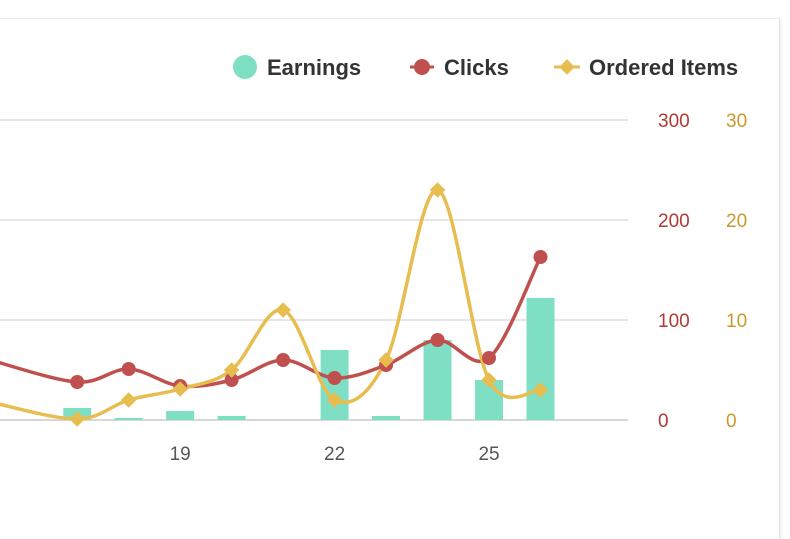  I want to click on clicks-axis-tick: 0, so click(663, 421).